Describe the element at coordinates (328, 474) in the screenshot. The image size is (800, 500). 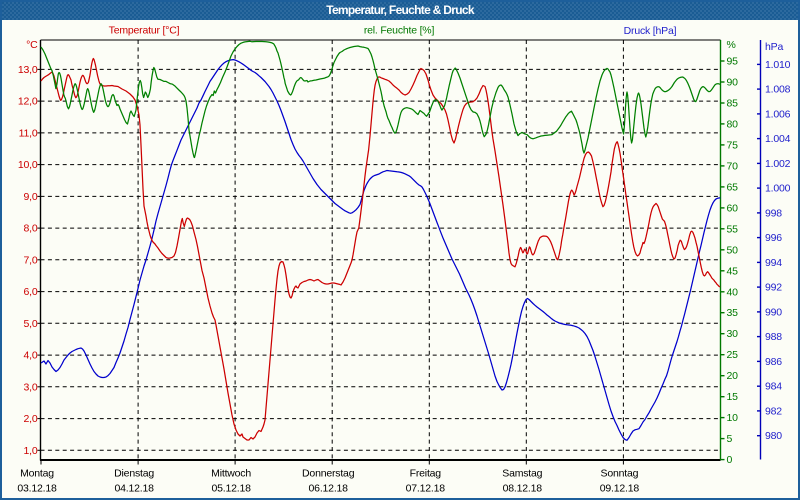
I see `svg-text: Donnerstag` at that location.